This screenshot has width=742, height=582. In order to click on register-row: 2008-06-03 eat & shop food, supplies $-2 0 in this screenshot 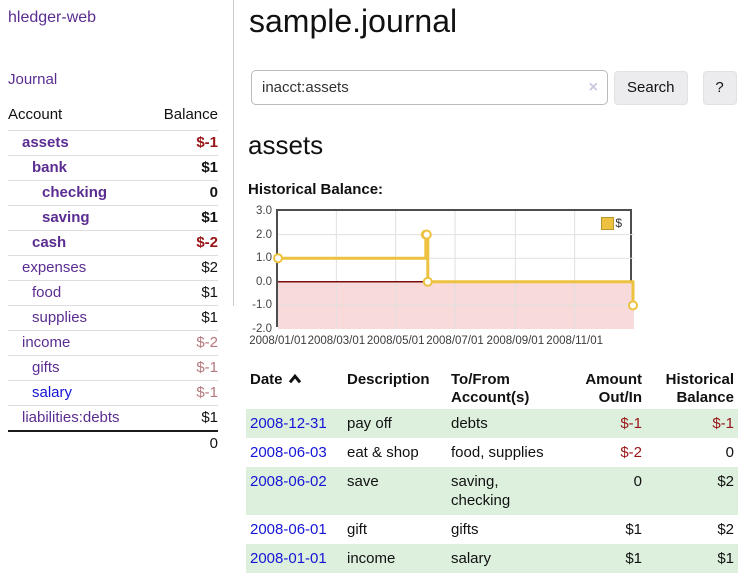, I will do `click(492, 452)`.